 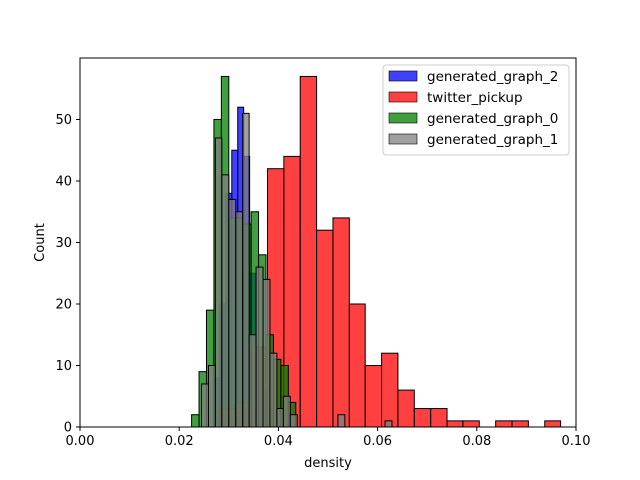 What do you see at coordinates (80, 441) in the screenshot?
I see `x-tick-label: 0.00` at bounding box center [80, 441].